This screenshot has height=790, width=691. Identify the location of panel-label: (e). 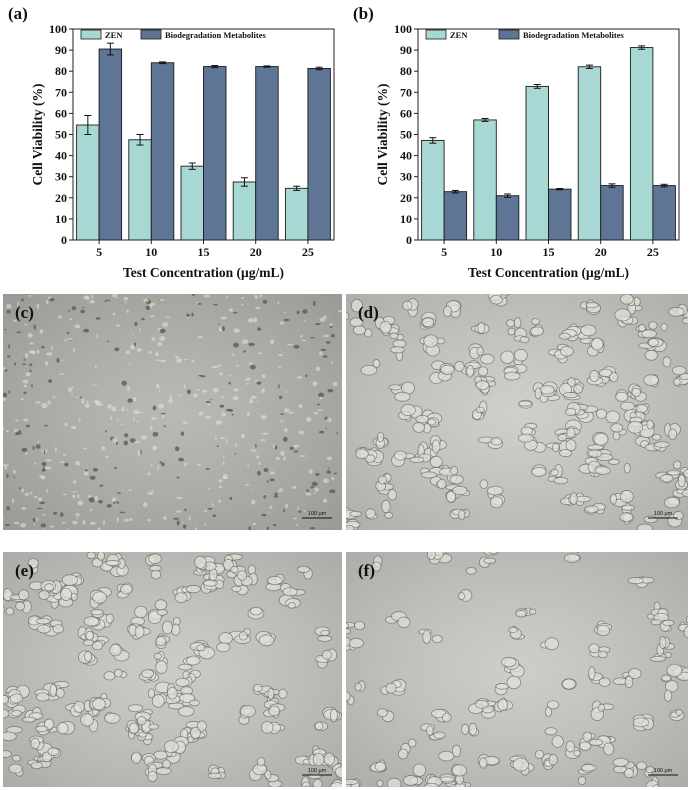
(24, 570).